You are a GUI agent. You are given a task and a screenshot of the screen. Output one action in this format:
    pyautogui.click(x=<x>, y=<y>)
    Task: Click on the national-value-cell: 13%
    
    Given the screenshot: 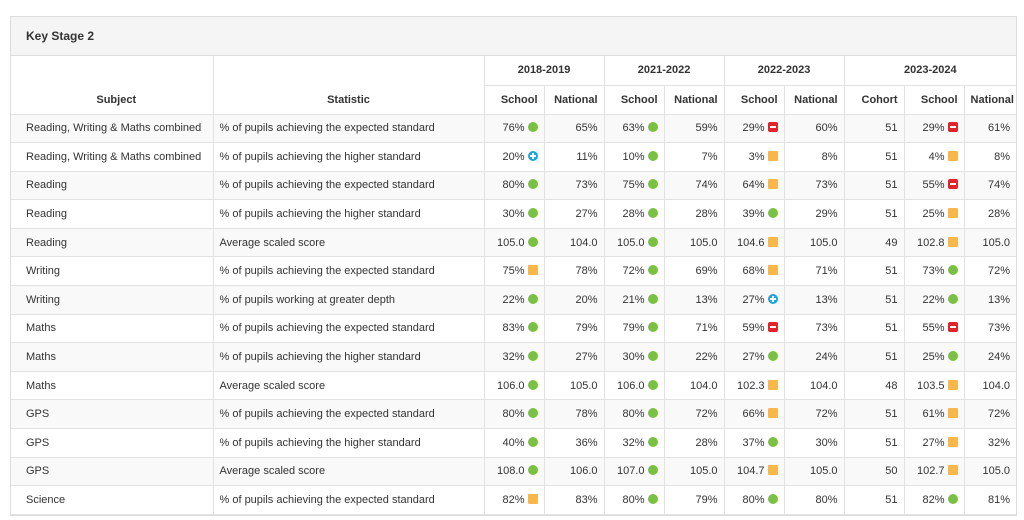 What is the action you would take?
    pyautogui.click(x=814, y=300)
    